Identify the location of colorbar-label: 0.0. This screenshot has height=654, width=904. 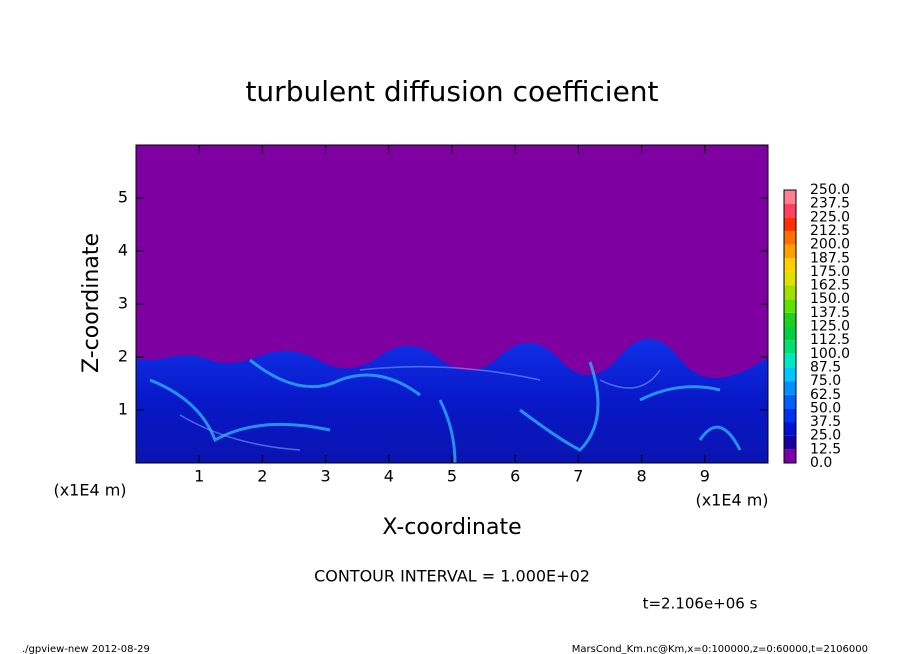
(821, 463).